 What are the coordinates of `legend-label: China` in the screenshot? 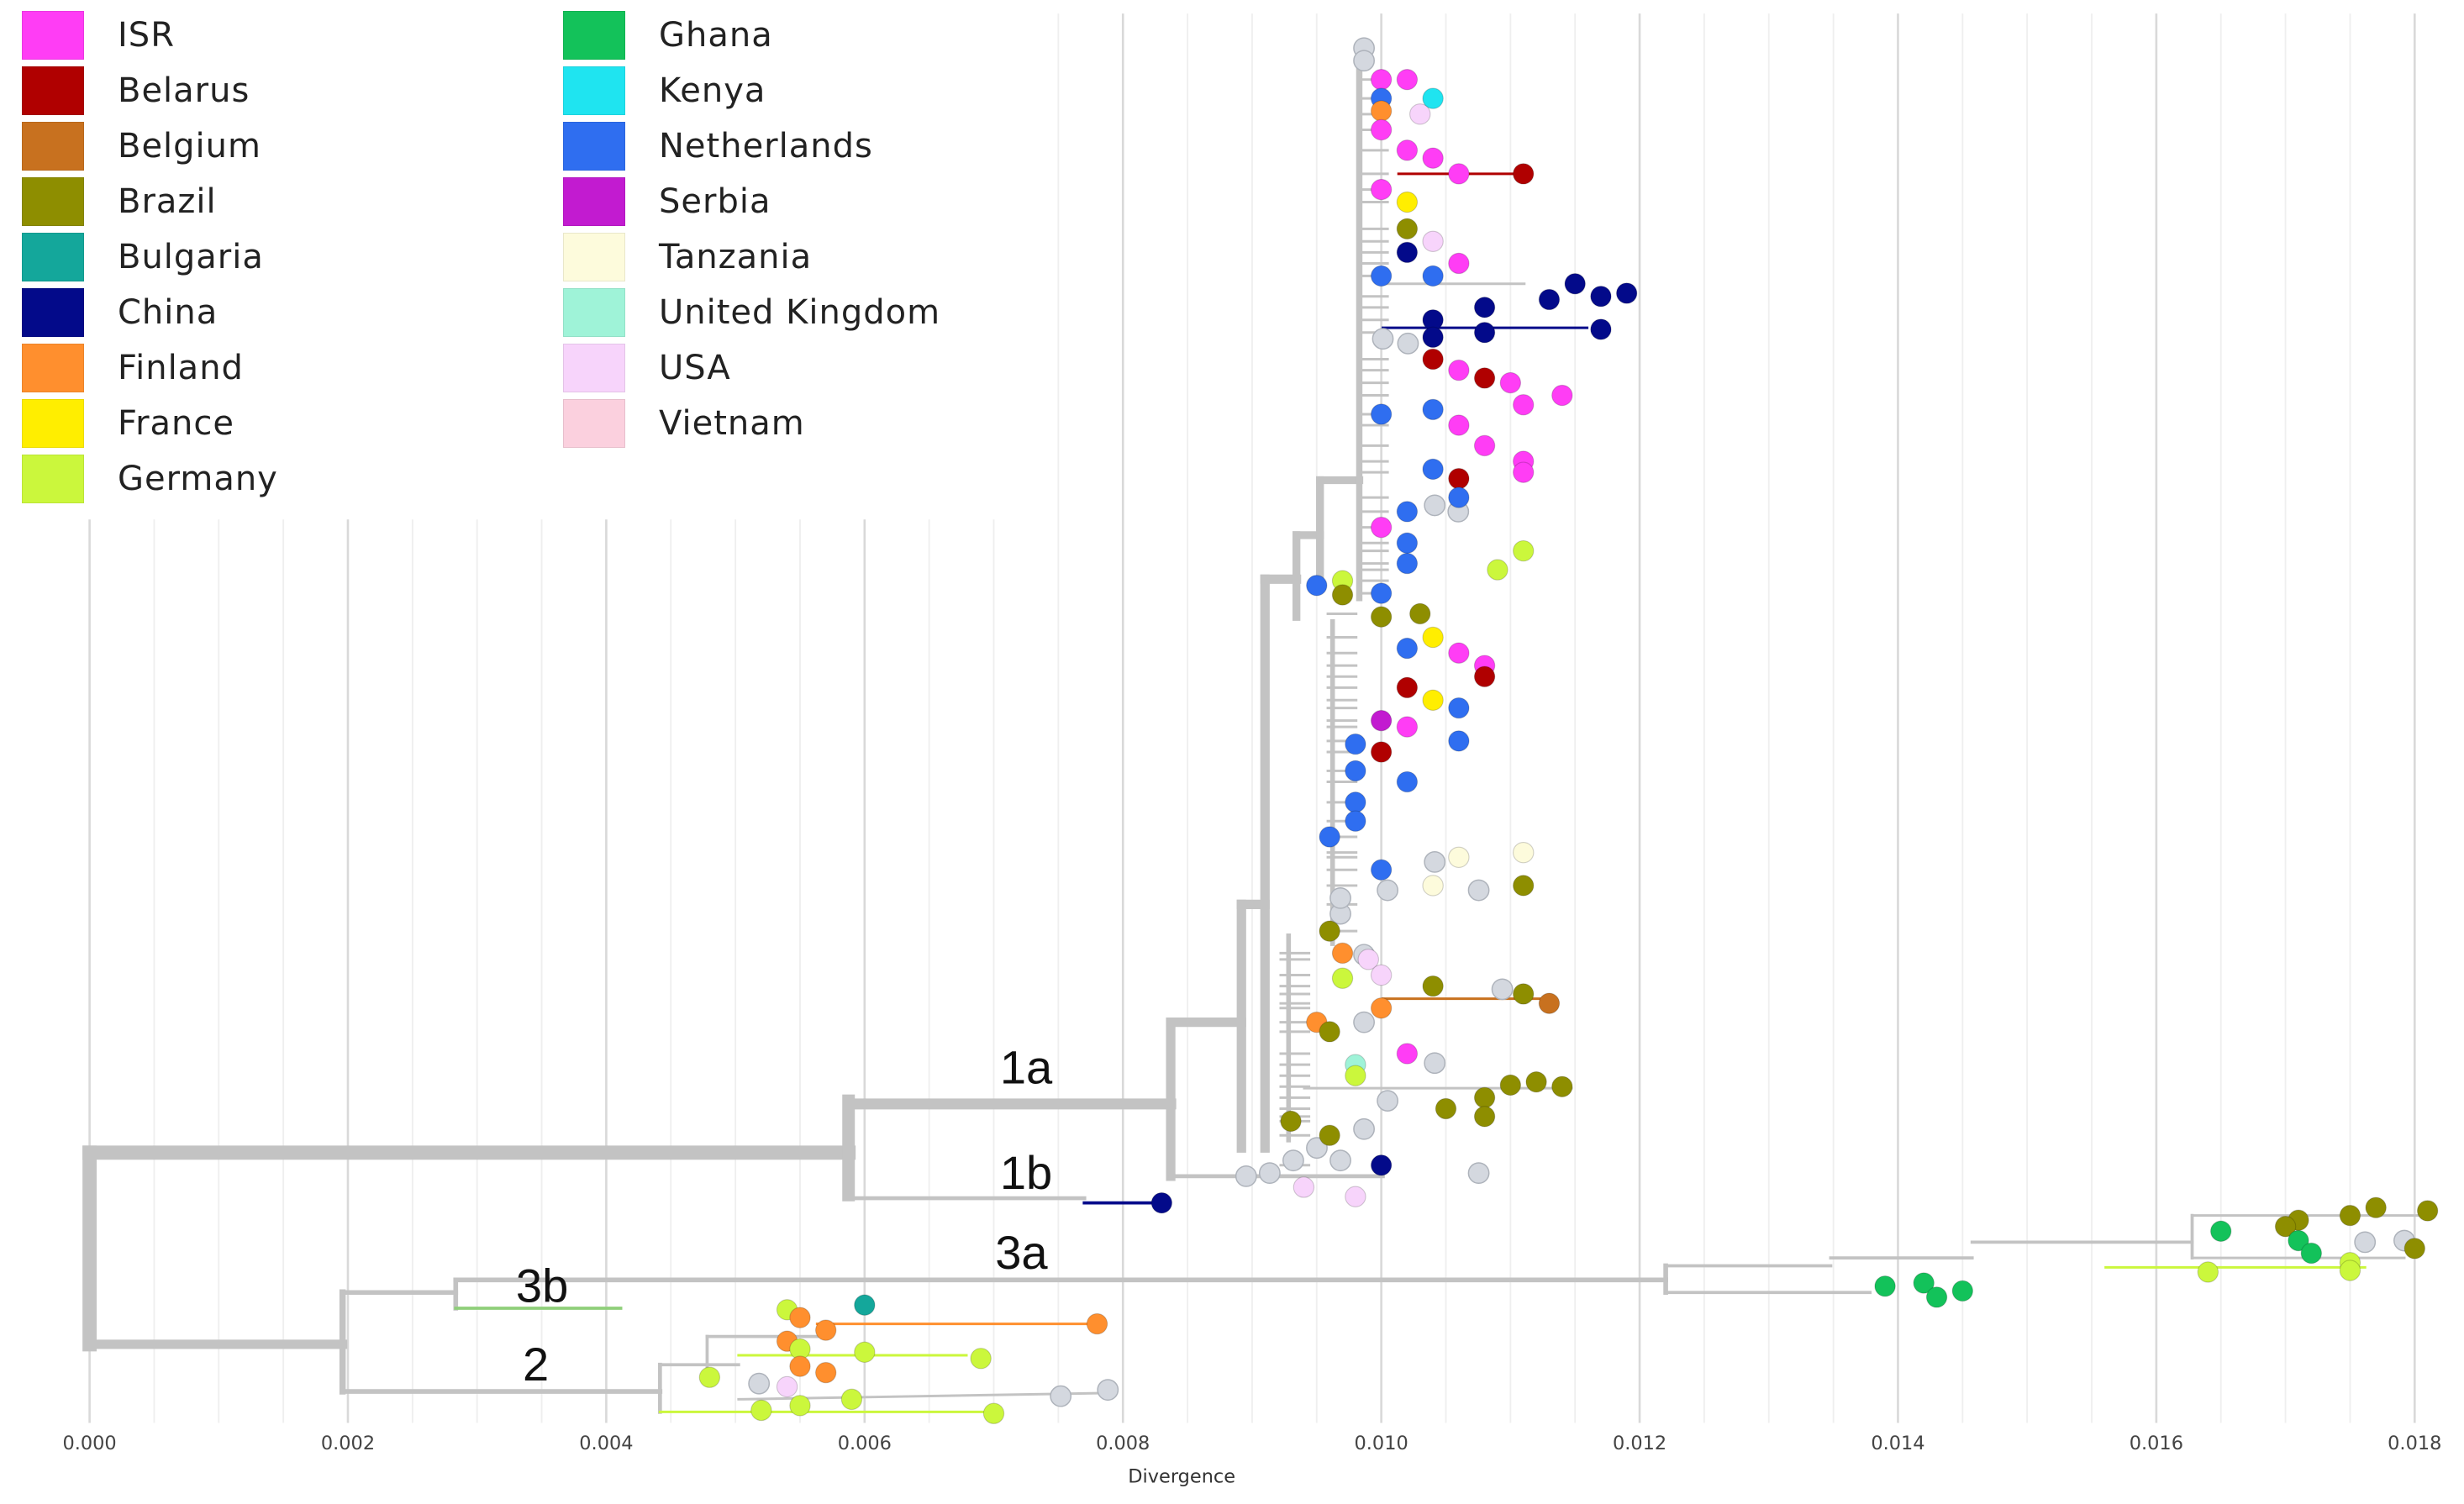 It's located at (168, 312).